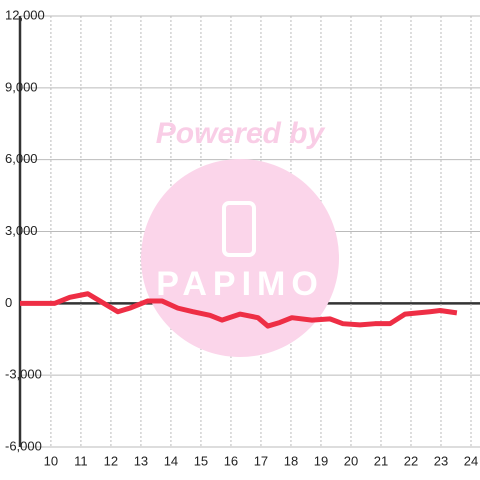 The image size is (480, 480). What do you see at coordinates (25, 14) in the screenshot?
I see `y-tick-label: 12,000` at bounding box center [25, 14].